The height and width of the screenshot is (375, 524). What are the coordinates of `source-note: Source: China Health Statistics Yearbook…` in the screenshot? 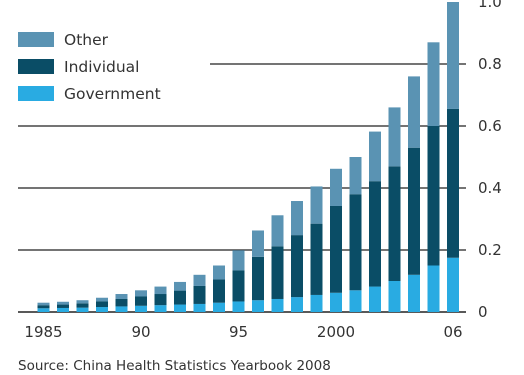 It's located at (174, 366).